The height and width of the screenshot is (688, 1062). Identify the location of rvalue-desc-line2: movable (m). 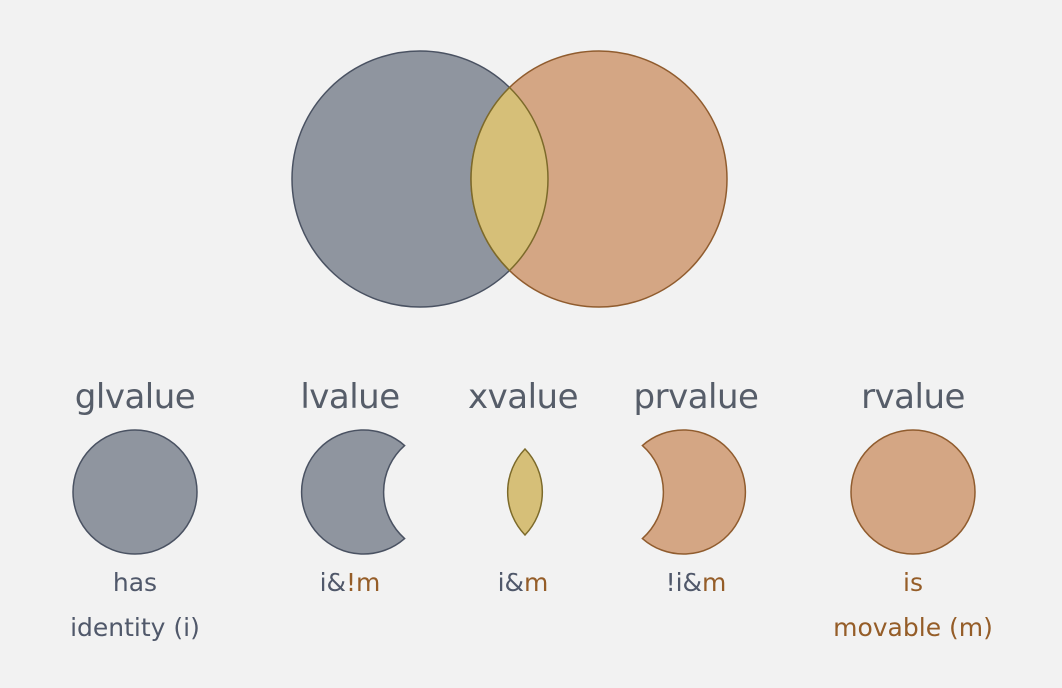
(913, 627).